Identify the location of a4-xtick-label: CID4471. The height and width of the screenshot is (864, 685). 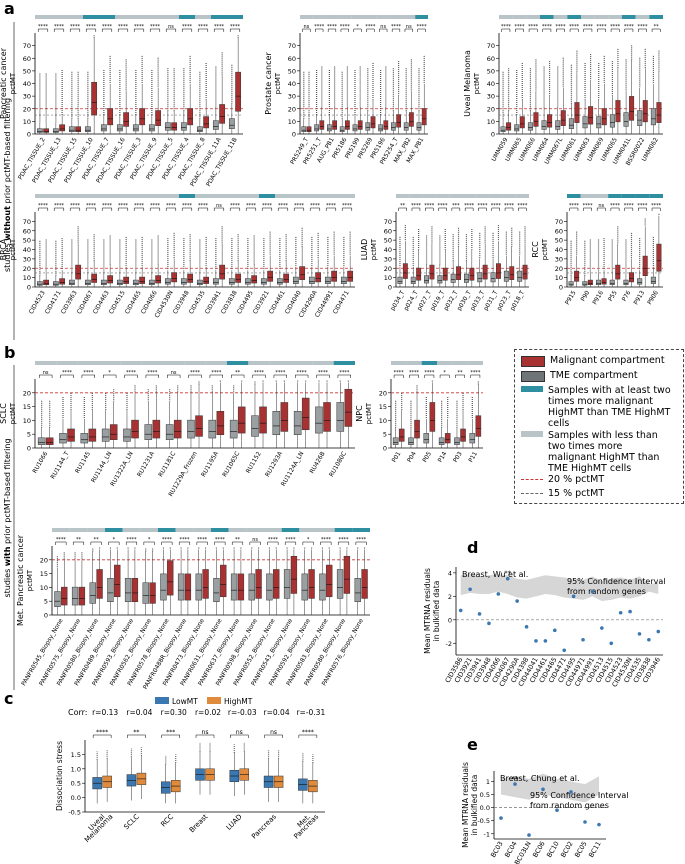
(341, 302).